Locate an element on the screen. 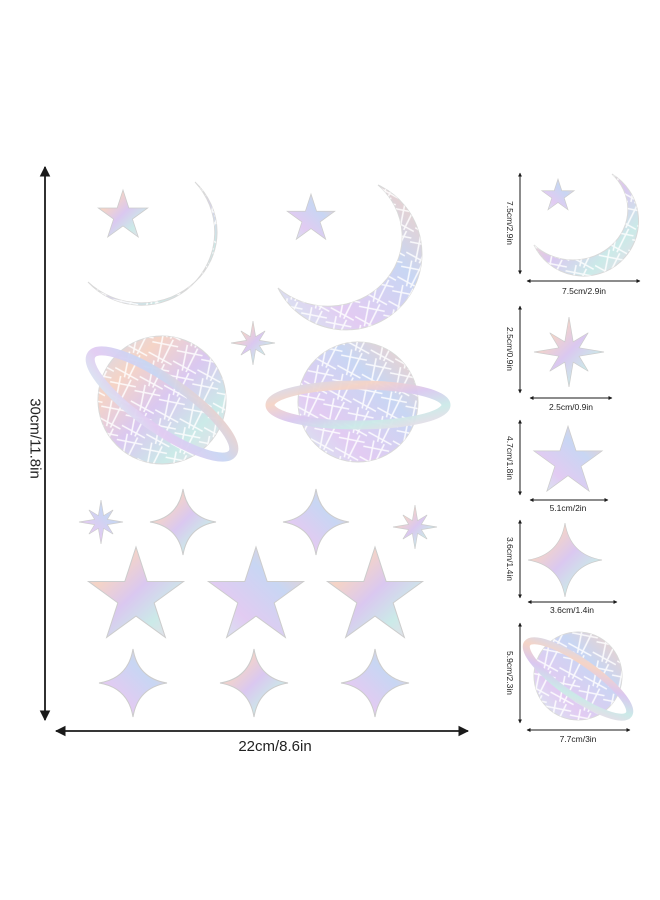  detail-moon is located at coordinates (579, 228).